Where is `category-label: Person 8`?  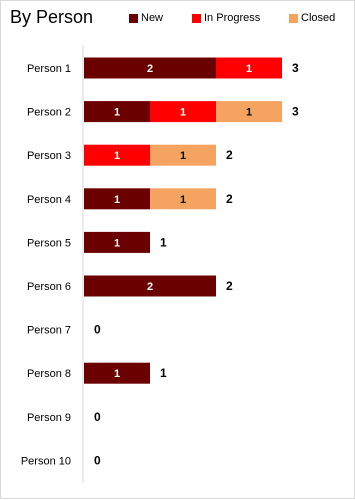 category-label: Person 8 is located at coordinates (49, 374).